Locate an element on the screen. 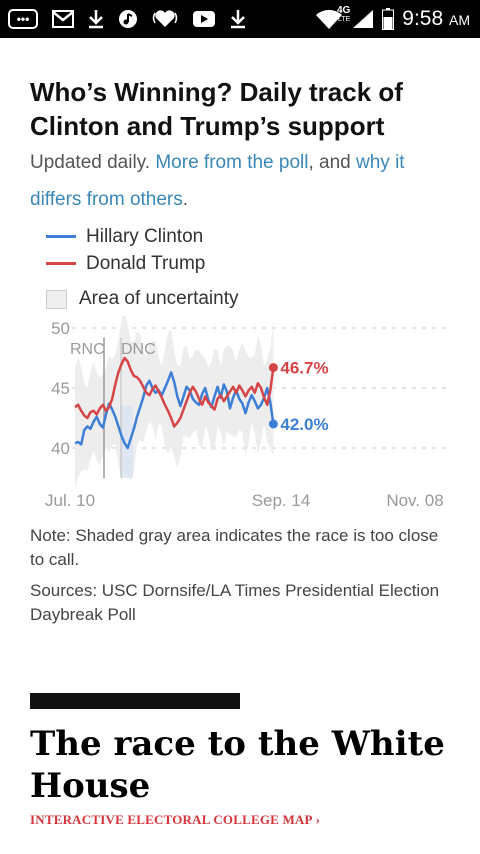 This screenshot has height=854, width=480. chevron-right-icon: › is located at coordinates (318, 819).